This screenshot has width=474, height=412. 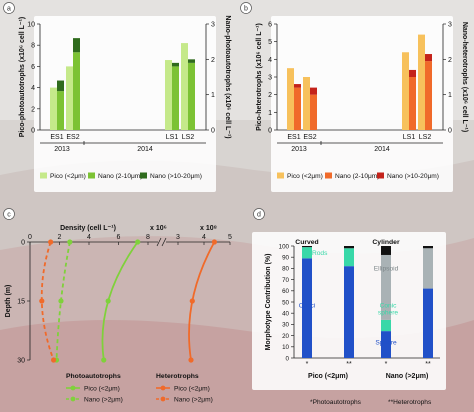 I want to click on panel-a-label: a, so click(x=9, y=9).